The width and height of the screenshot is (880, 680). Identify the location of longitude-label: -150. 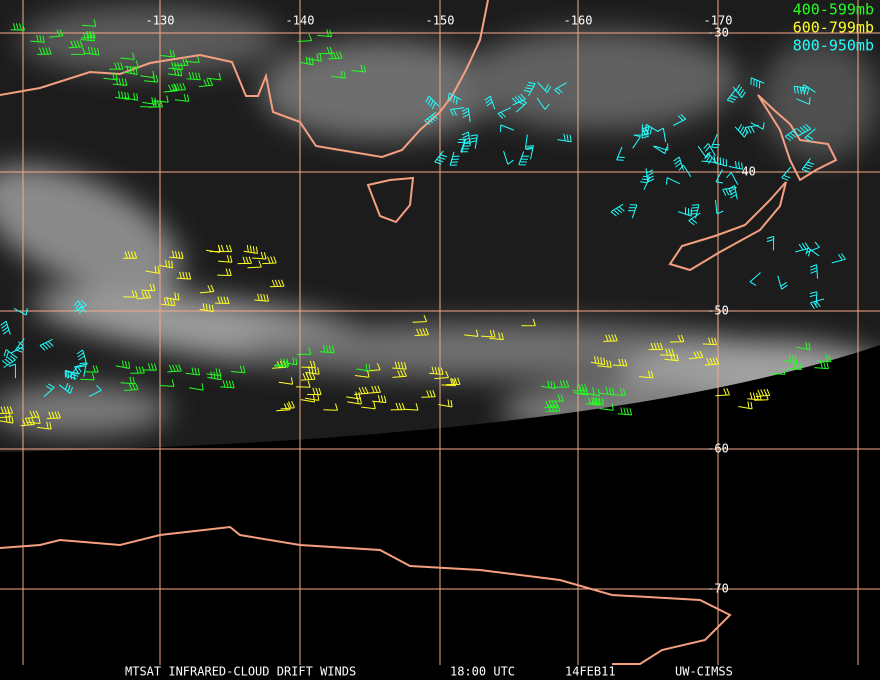
(440, 21).